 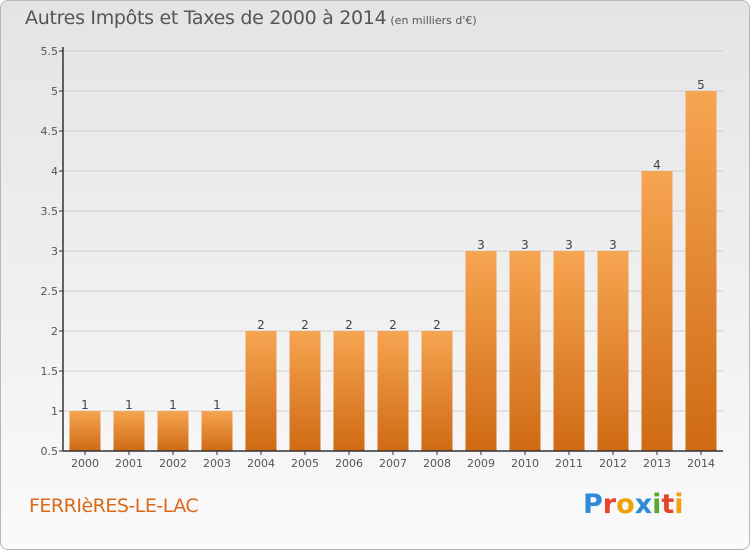 What do you see at coordinates (349, 391) in the screenshot?
I see `bar-2006` at bounding box center [349, 391].